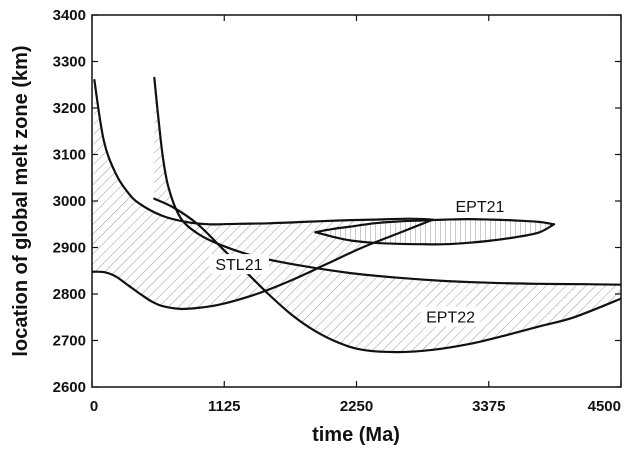 Image resolution: width=641 pixels, height=449 pixels. Describe the element at coordinates (356, 406) in the screenshot. I see `x-tick-label: 2250` at that location.